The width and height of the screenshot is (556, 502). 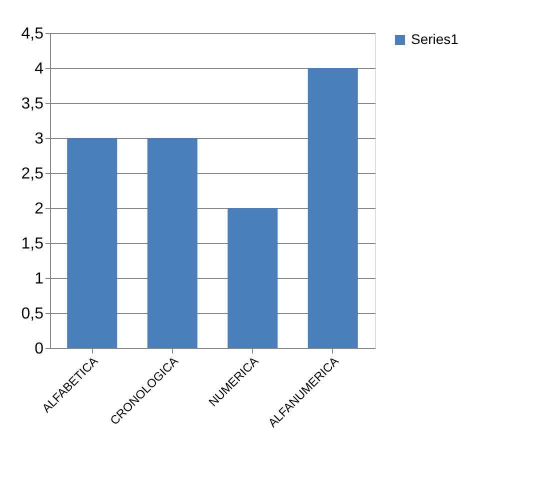 I want to click on y-tick-label: 4,5, so click(x=32, y=34).